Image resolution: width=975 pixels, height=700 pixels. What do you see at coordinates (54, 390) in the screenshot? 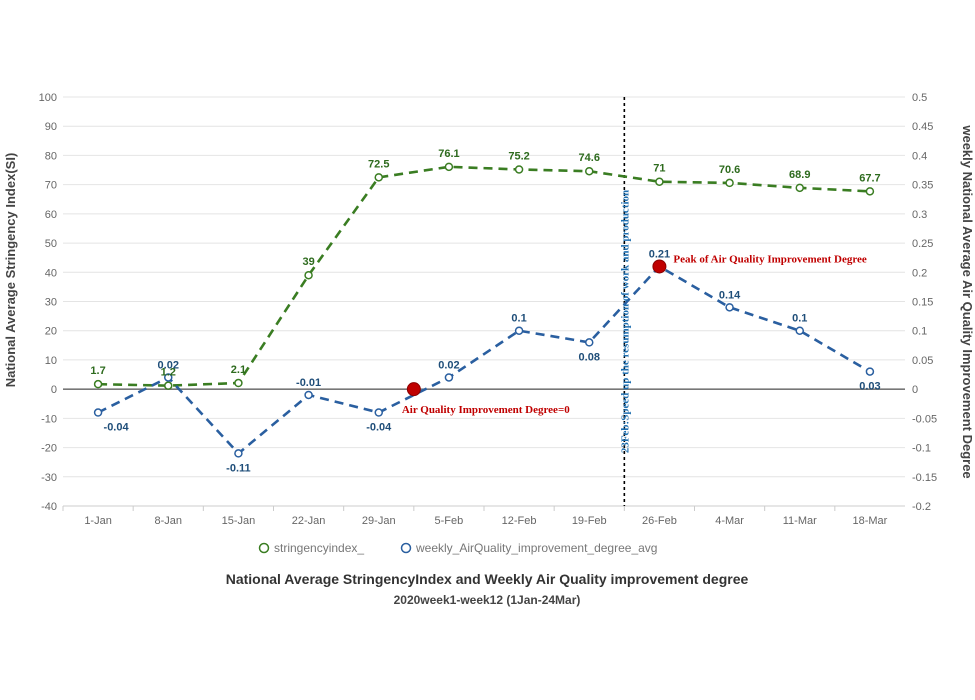
I see `left-tick-label: 0` at bounding box center [54, 390].